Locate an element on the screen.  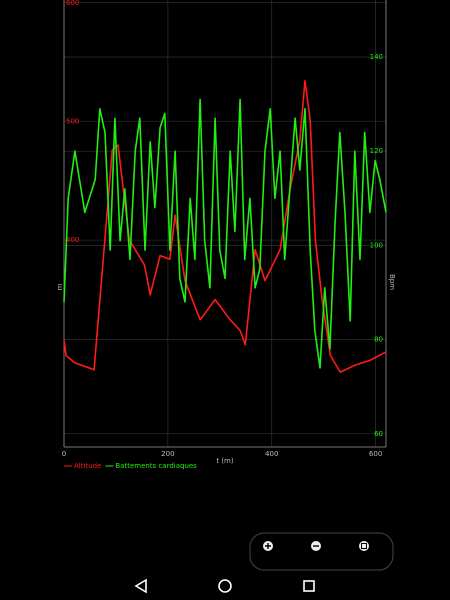
legend-label: Battements cardiaques is located at coordinates (156, 466).